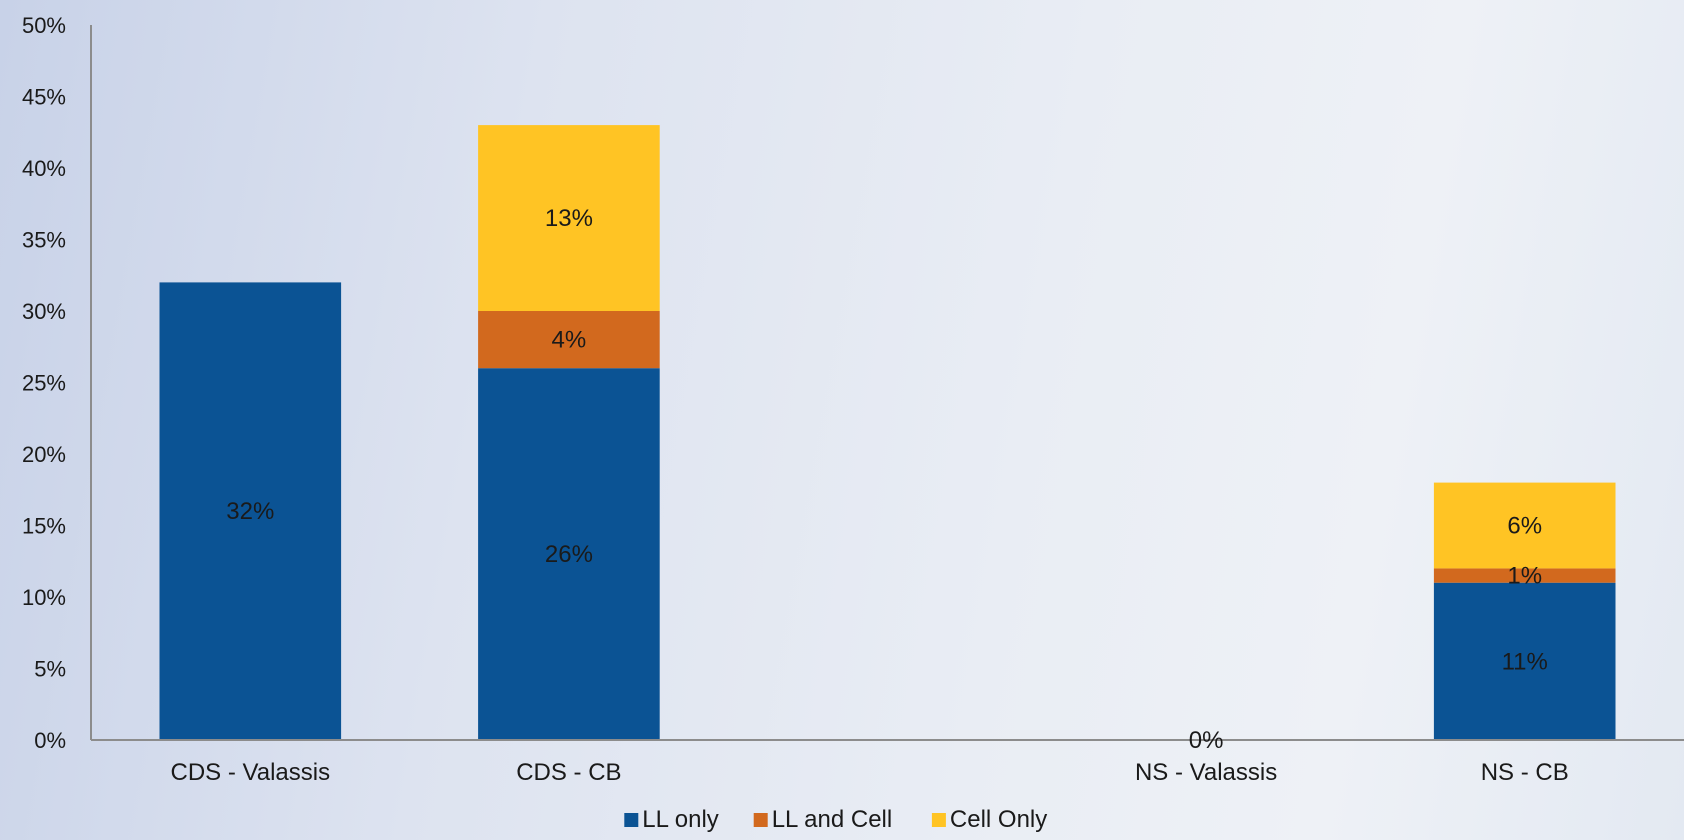 This screenshot has height=840, width=1684. What do you see at coordinates (1206, 740) in the screenshot?
I see `data-label: 0%` at bounding box center [1206, 740].